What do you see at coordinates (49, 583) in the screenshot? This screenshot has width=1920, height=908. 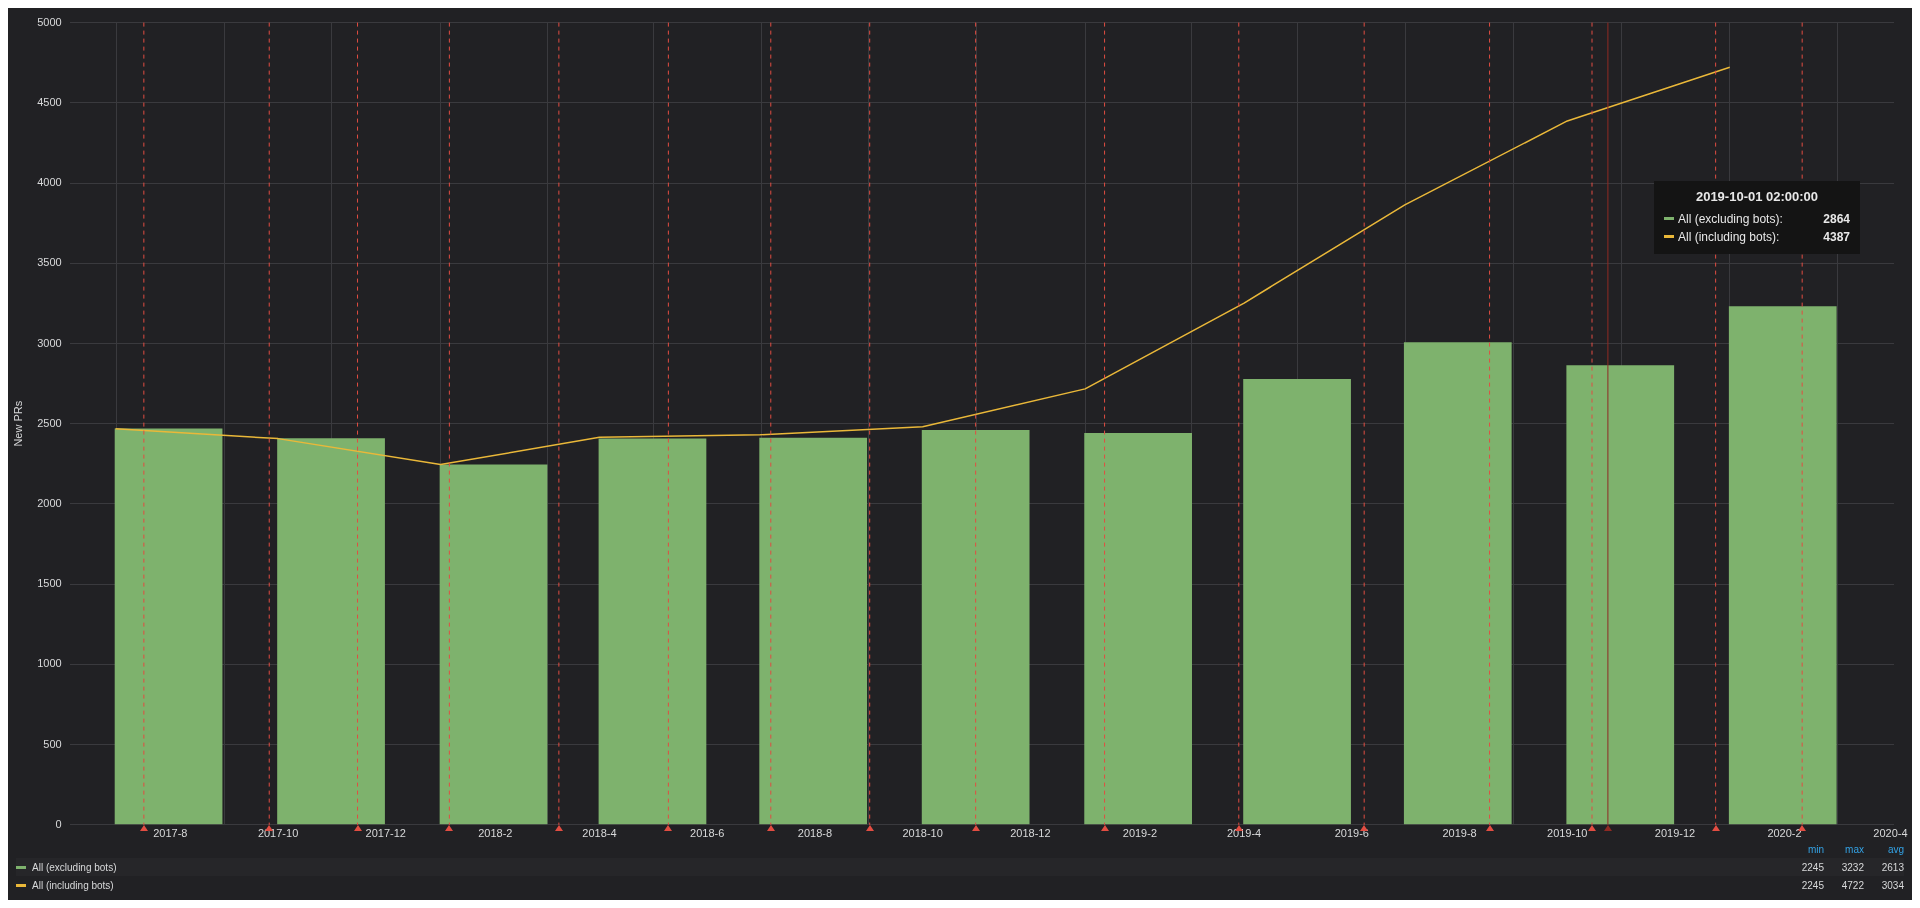 I see `y-tick-label: 1500` at bounding box center [49, 583].